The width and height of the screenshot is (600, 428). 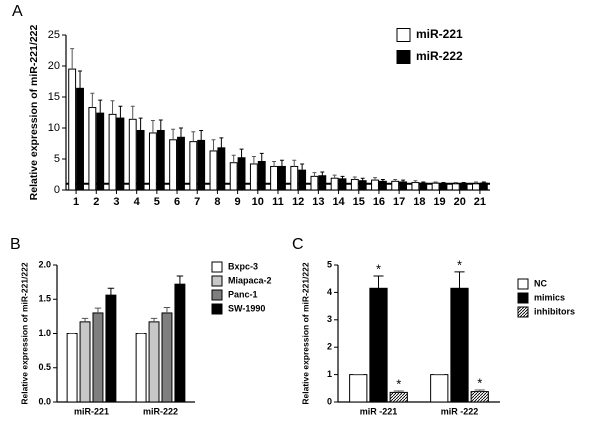 What do you see at coordinates (91, 411) in the screenshot?
I see `x-tick-label: miR-221` at bounding box center [91, 411].